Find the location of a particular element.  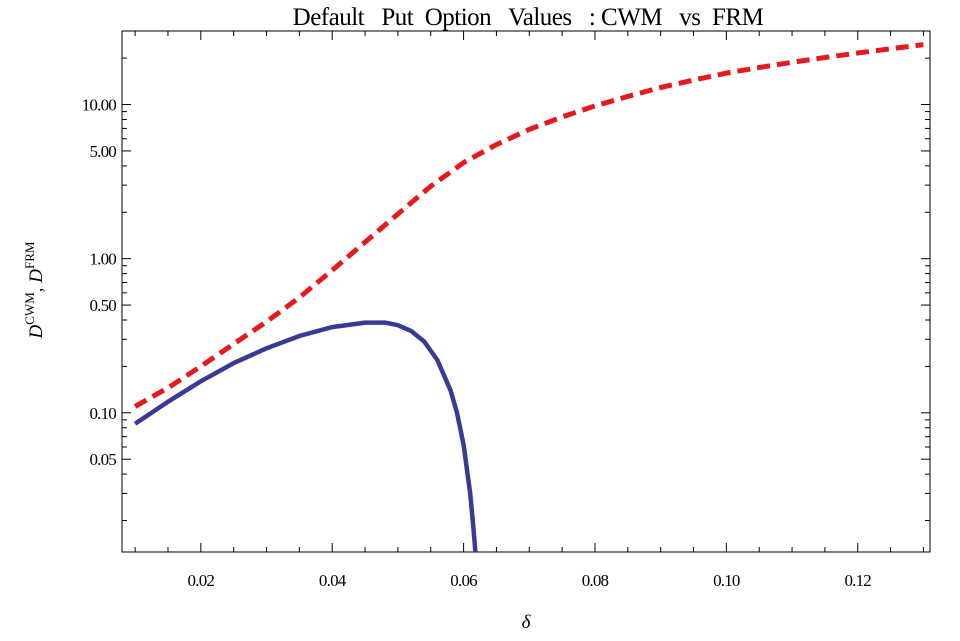

x-tick-label: 0.02 is located at coordinates (201, 580).